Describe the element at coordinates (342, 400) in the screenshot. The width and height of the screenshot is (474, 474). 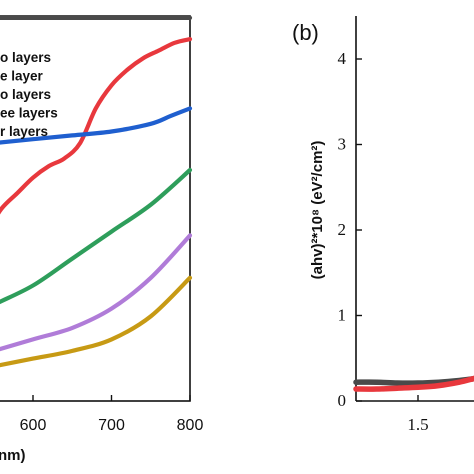
I see `right-y-tick-label: 0` at that location.